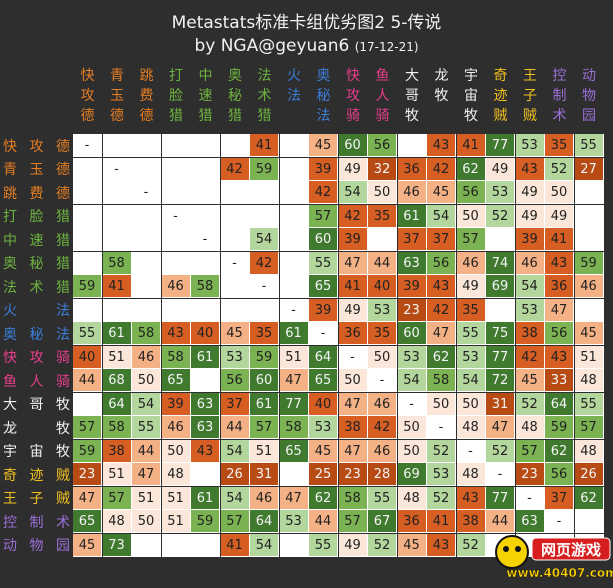  I want to click on matchup-cell: 63, so click(205, 404).